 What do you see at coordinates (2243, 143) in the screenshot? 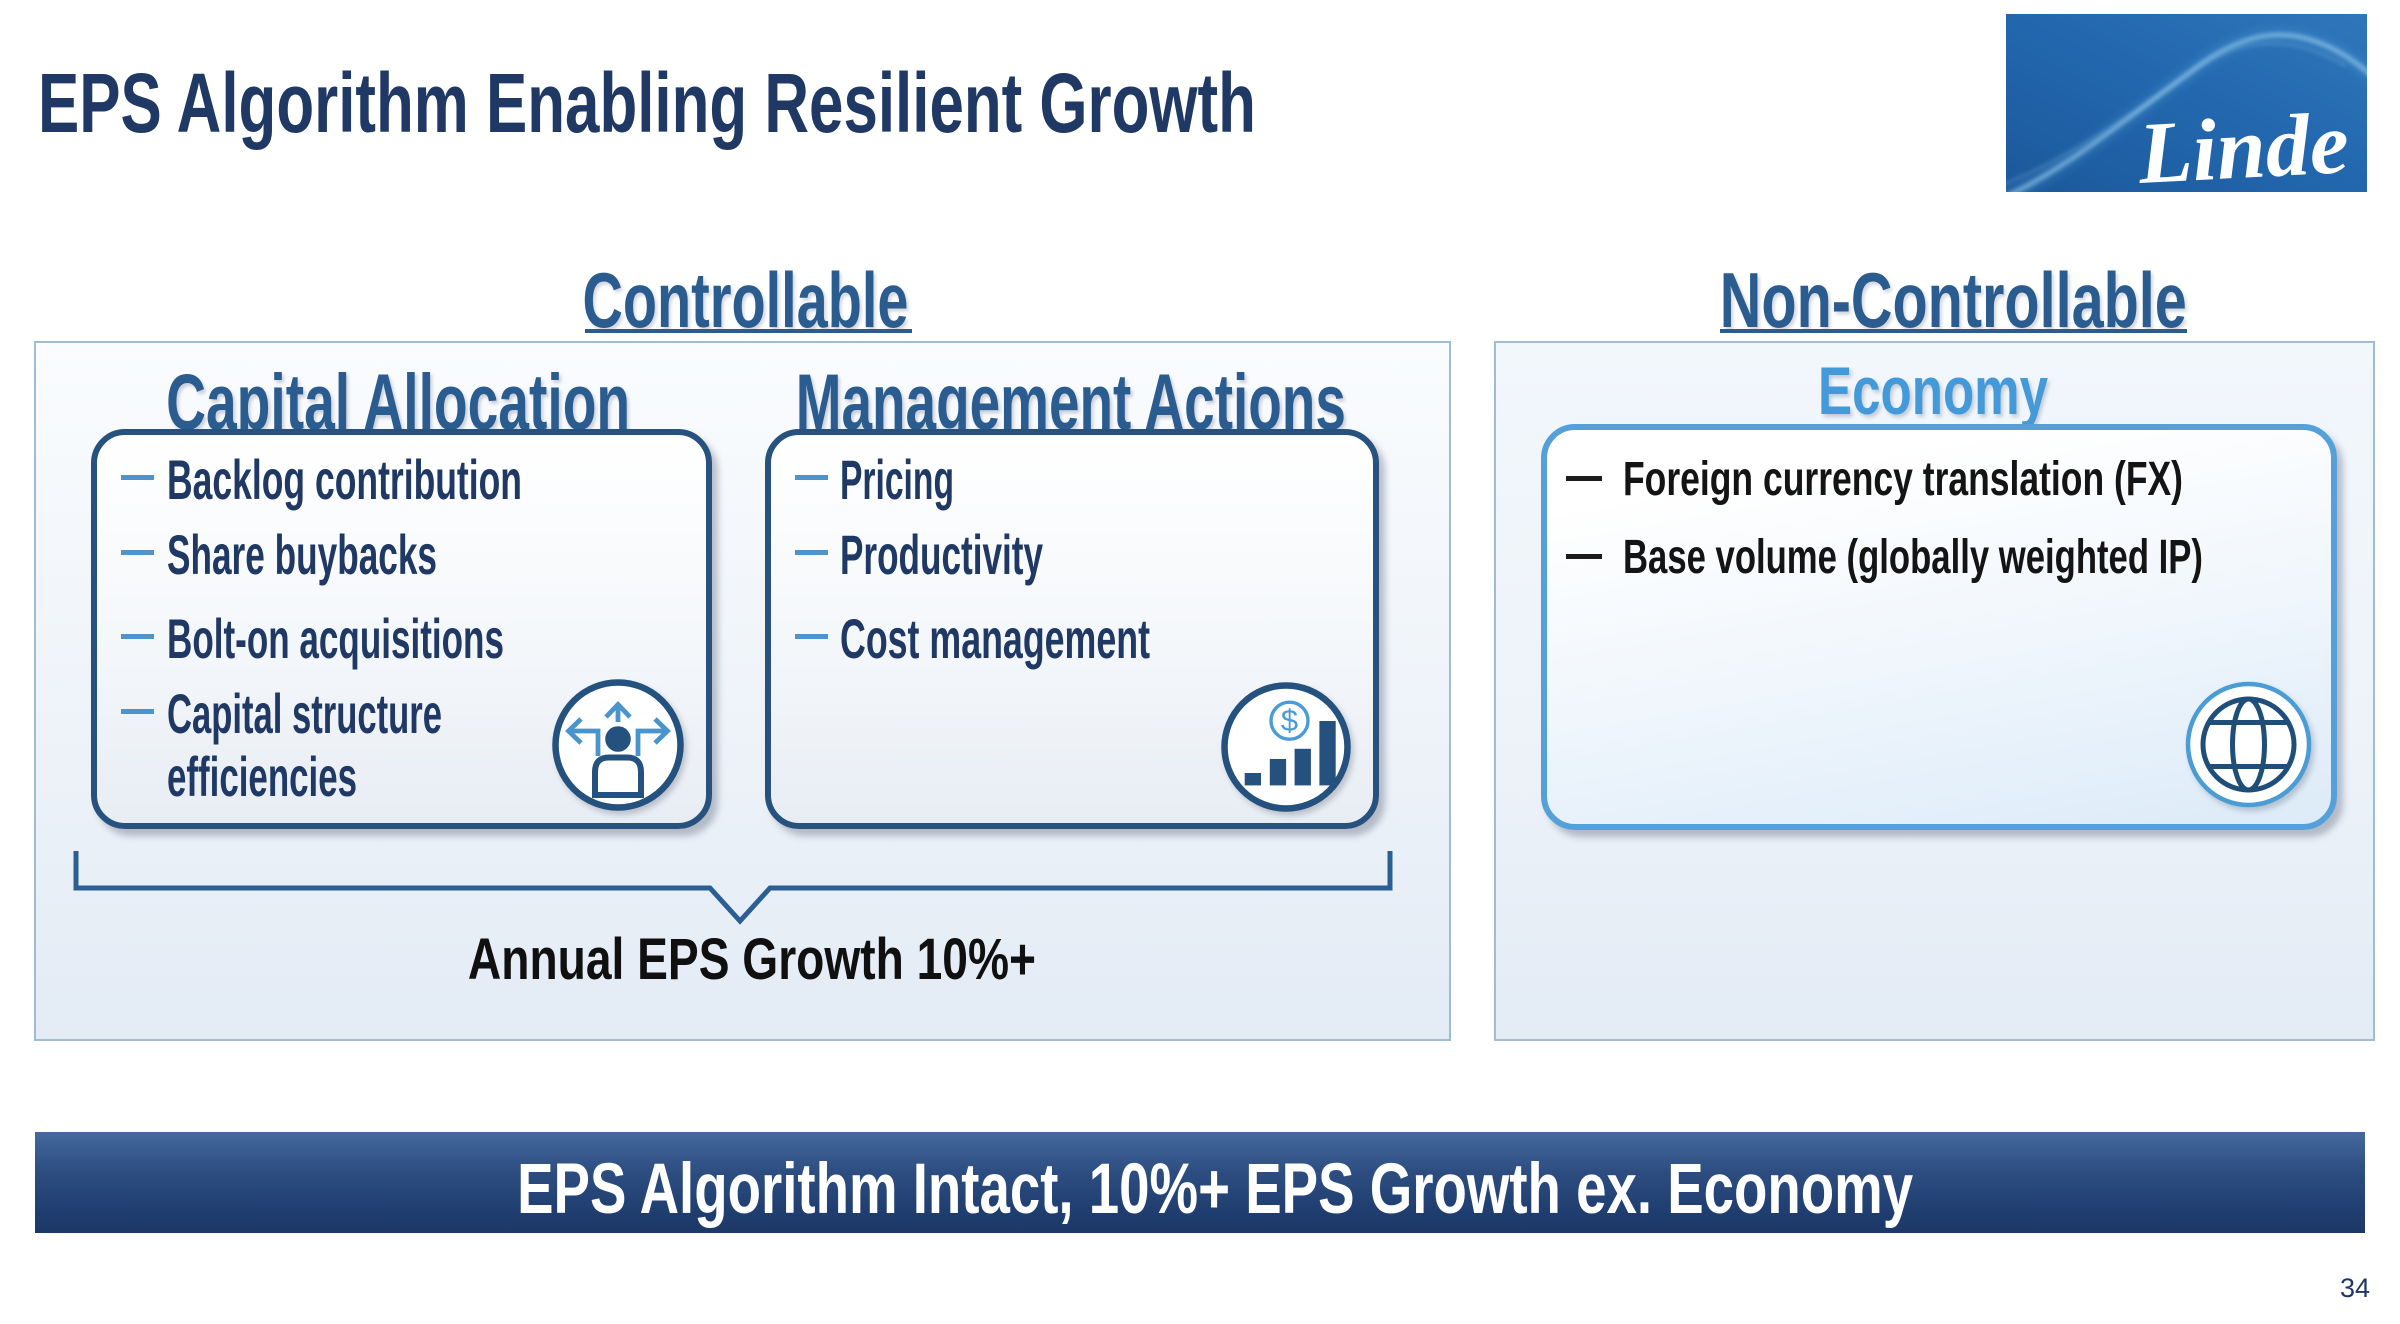
I see `svg-text: Linde` at bounding box center [2243, 143].